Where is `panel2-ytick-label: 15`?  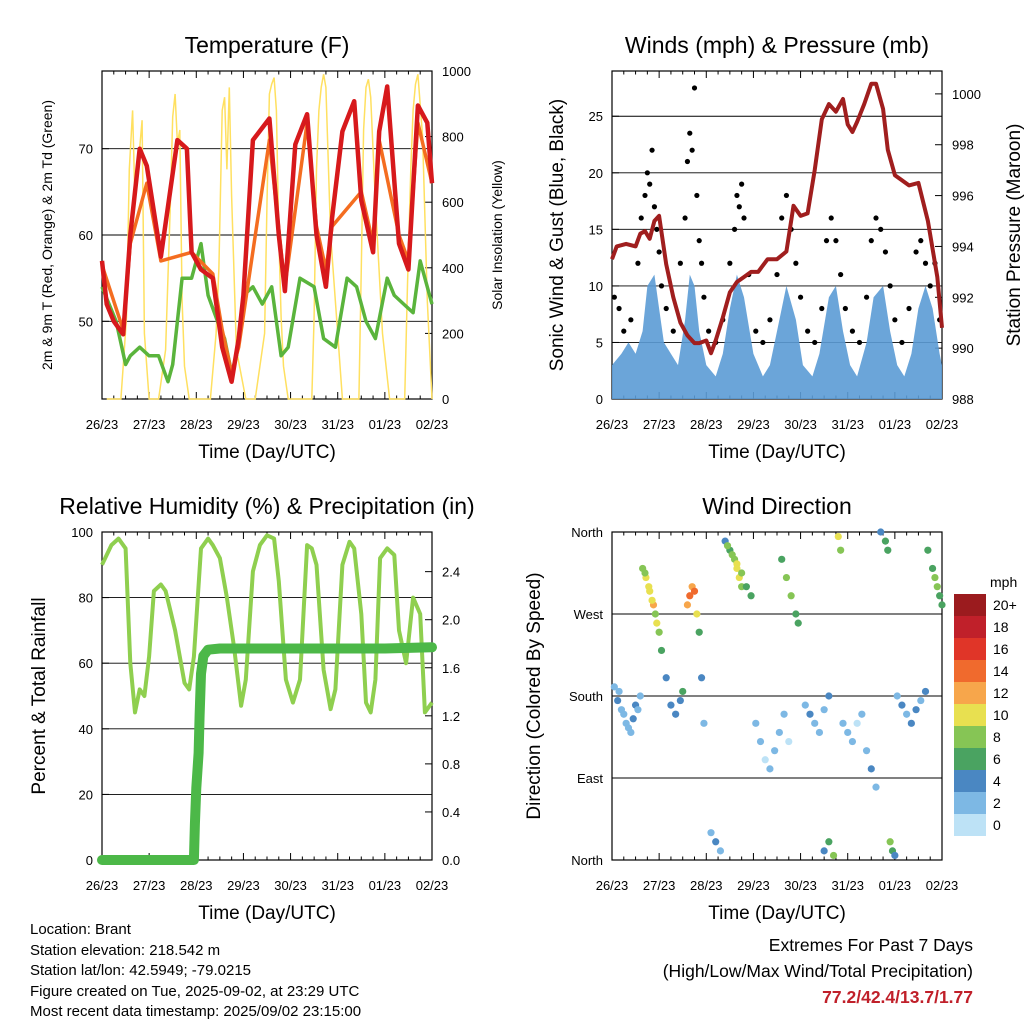
panel2-ytick-label: 15 is located at coordinates (596, 229).